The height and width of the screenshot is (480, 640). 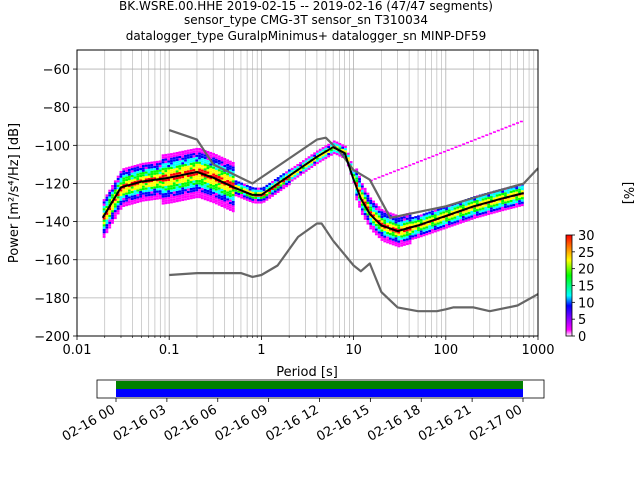 What do you see at coordinates (52, 299) in the screenshot?
I see `y-tick-label: −180` at bounding box center [52, 299].